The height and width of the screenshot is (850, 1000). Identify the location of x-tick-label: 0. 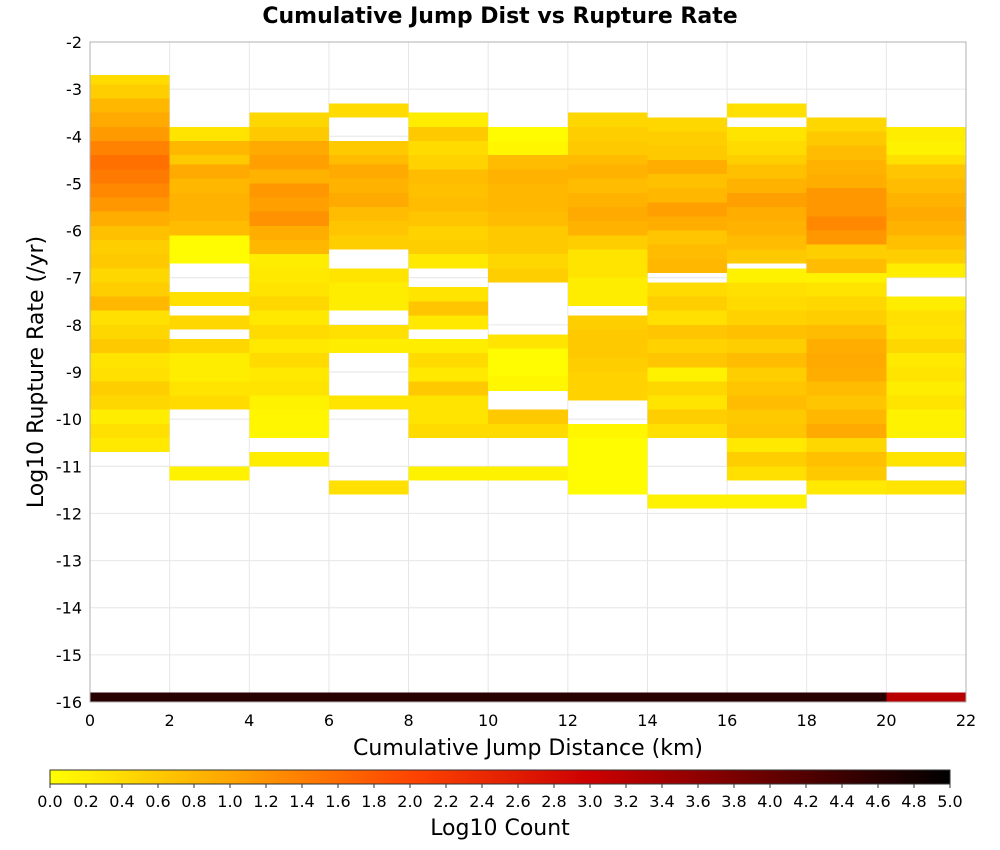
(90, 720).